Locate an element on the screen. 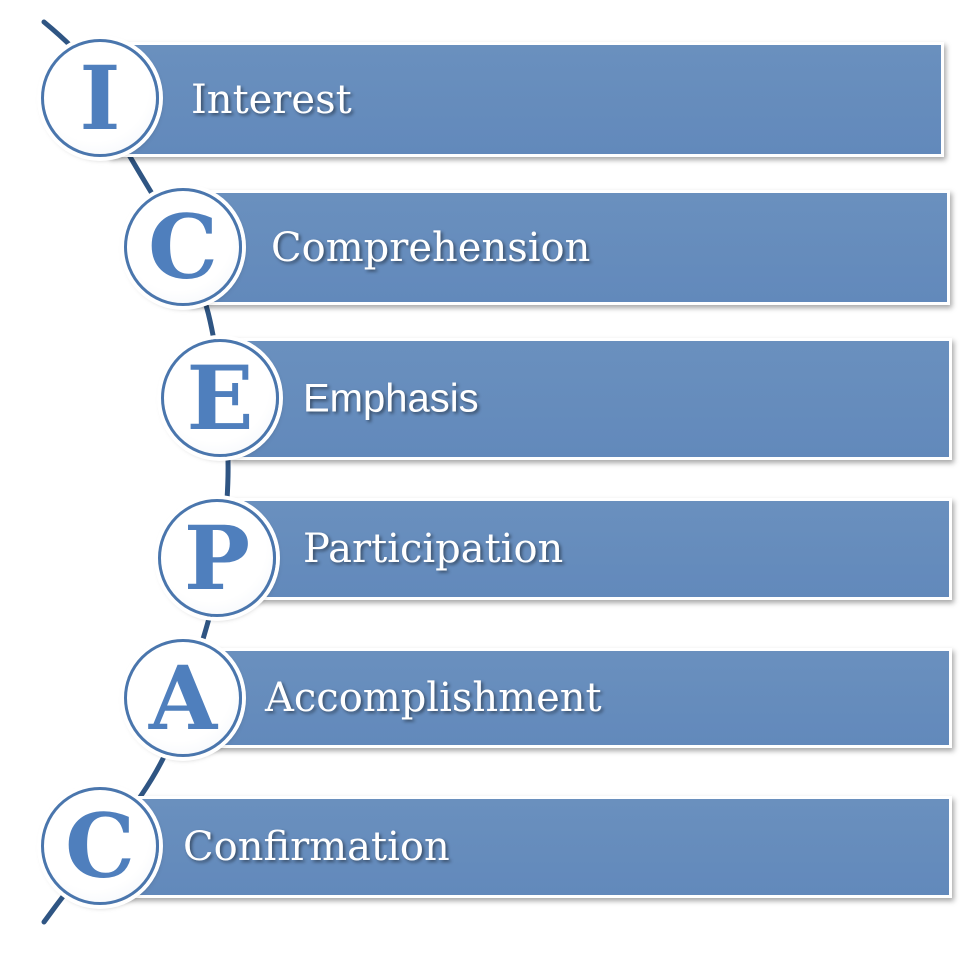 Image resolution: width=965 pixels, height=964 pixels. badge-p: P is located at coordinates (217, 558).